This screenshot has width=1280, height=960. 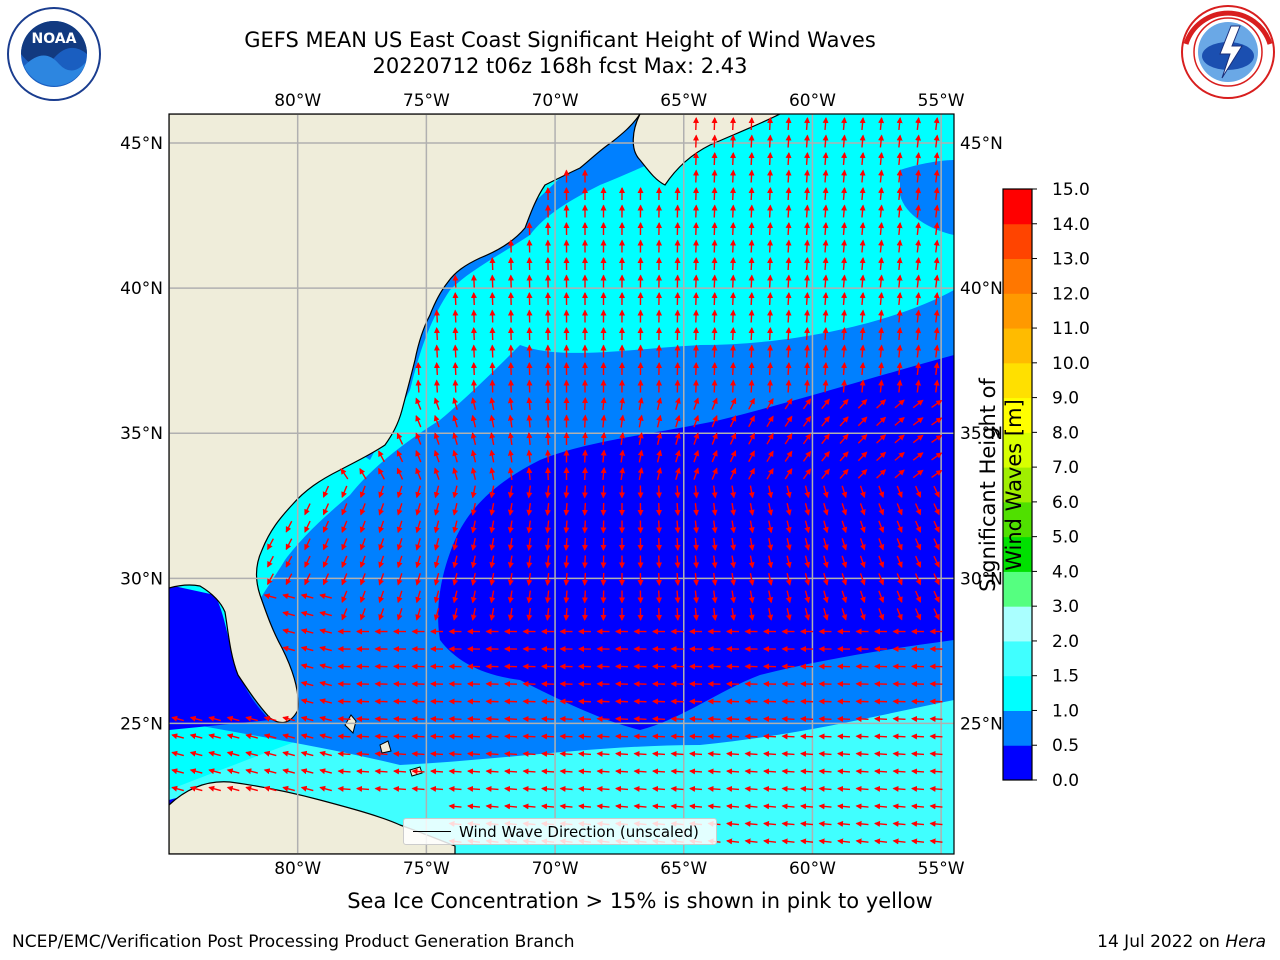 What do you see at coordinates (981, 579) in the screenshot?
I see `lat-label-right: 30°N` at bounding box center [981, 579].